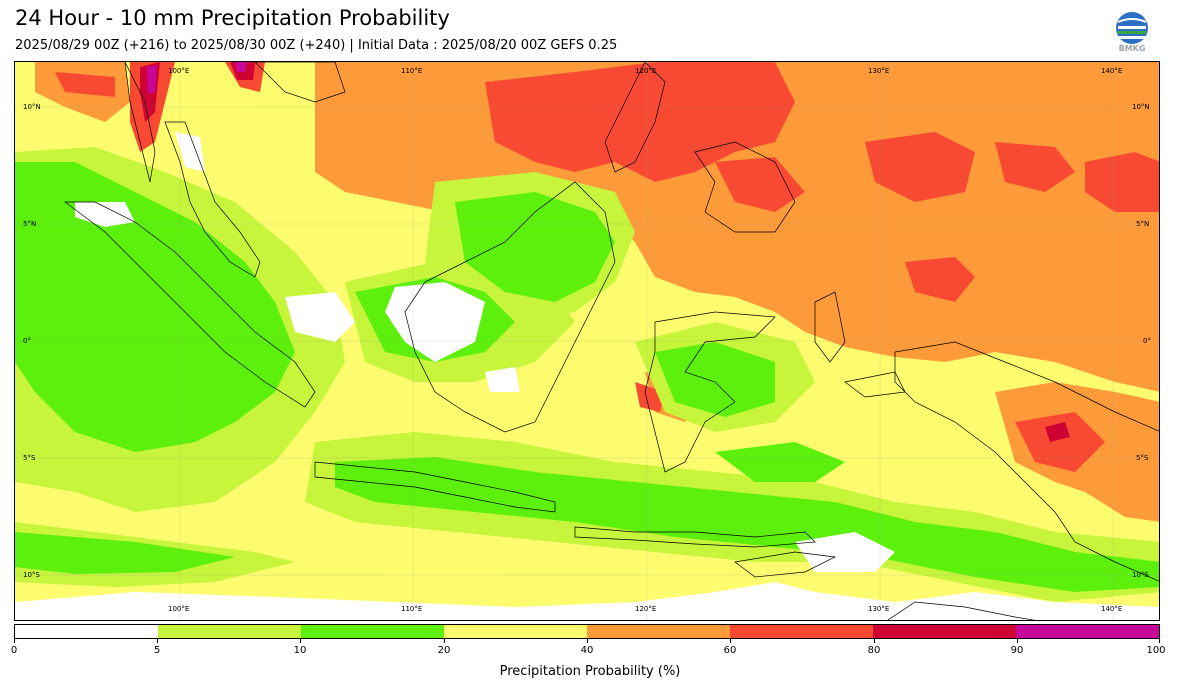 Image resolution: width=1180 pixels, height=690 pixels. I want to click on lat-label-right: 10°N, so click(1141, 107).